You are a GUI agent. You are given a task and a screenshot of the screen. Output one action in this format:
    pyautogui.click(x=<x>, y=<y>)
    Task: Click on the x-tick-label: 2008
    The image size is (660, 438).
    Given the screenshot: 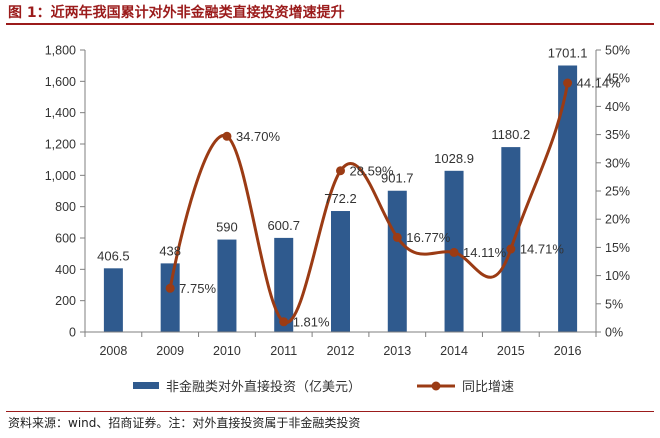 What is the action you would take?
    pyautogui.click(x=113, y=351)
    